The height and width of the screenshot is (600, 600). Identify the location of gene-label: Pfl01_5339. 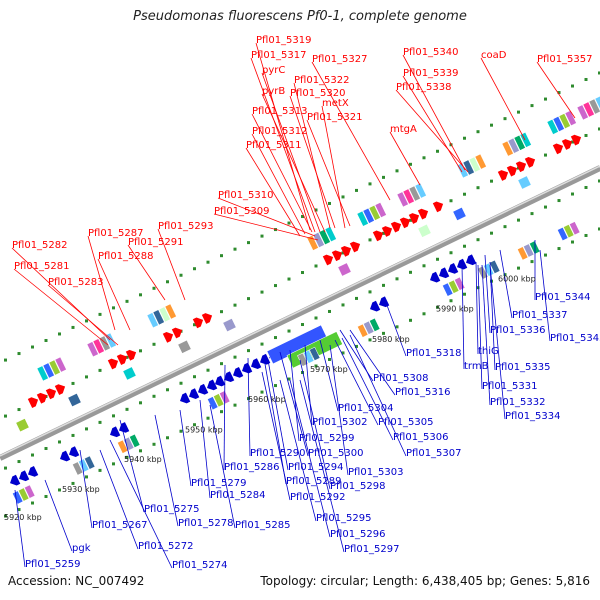
(431, 73).